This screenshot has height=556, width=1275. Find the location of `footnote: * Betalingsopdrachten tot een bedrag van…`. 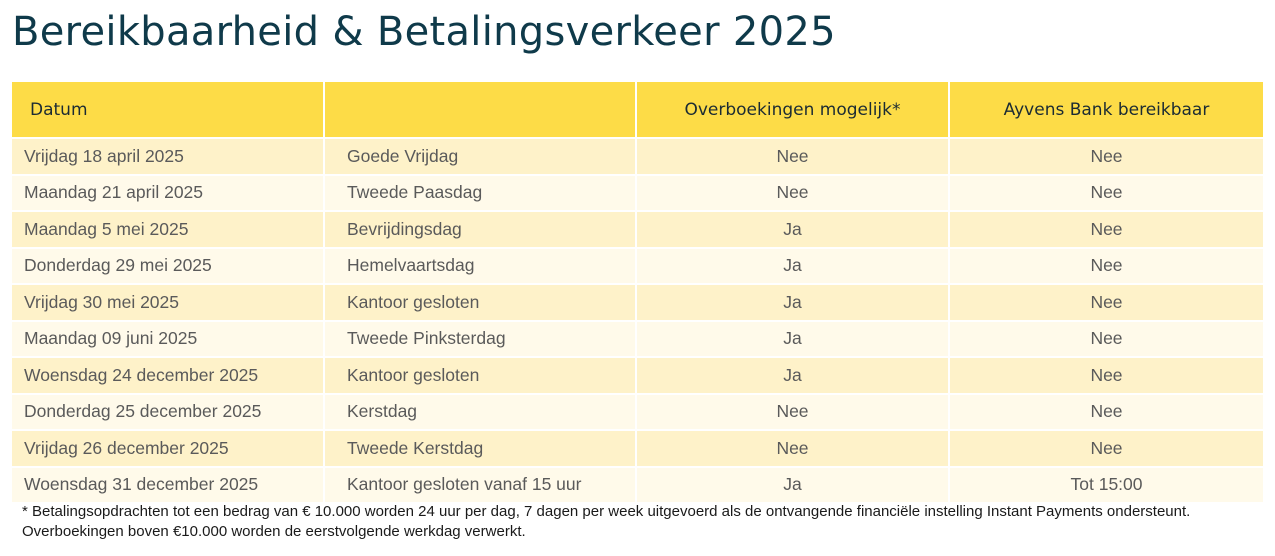

footnote: * Betalingsopdrachten tot een bedrag van… is located at coordinates (606, 521).